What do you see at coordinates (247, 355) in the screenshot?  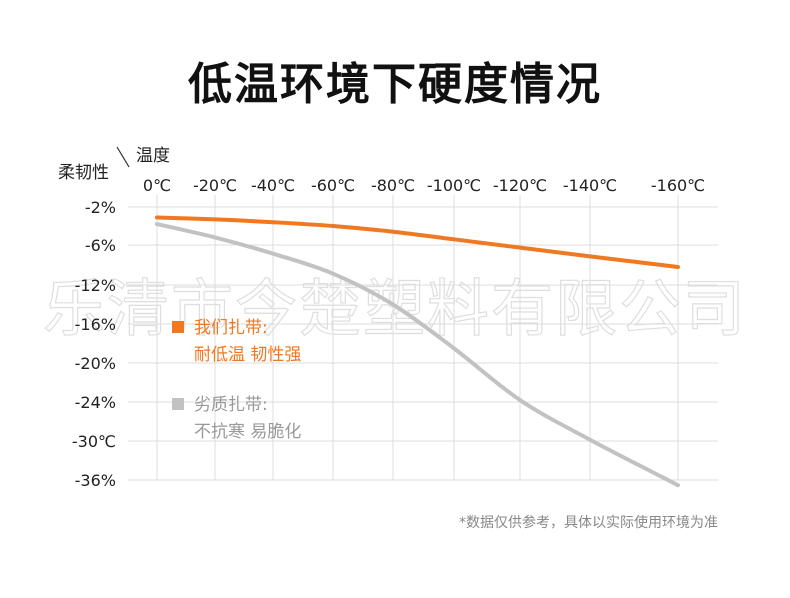 I see `legend-description: 耐低温 韧性强` at bounding box center [247, 355].